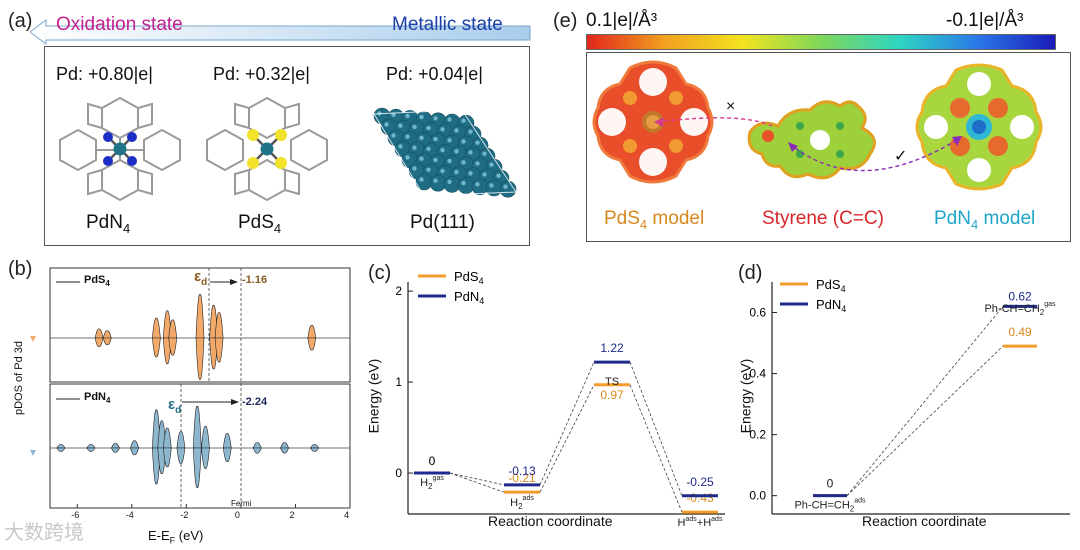 The width and height of the screenshot is (1080, 550). What do you see at coordinates (529, 498) in the screenshot?
I see `category-label-sup: ads` at bounding box center [529, 498].